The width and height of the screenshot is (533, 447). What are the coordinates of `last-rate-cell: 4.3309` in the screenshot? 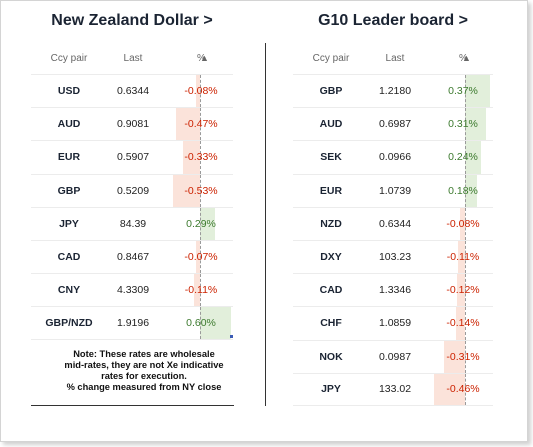 It's located at (133, 290).